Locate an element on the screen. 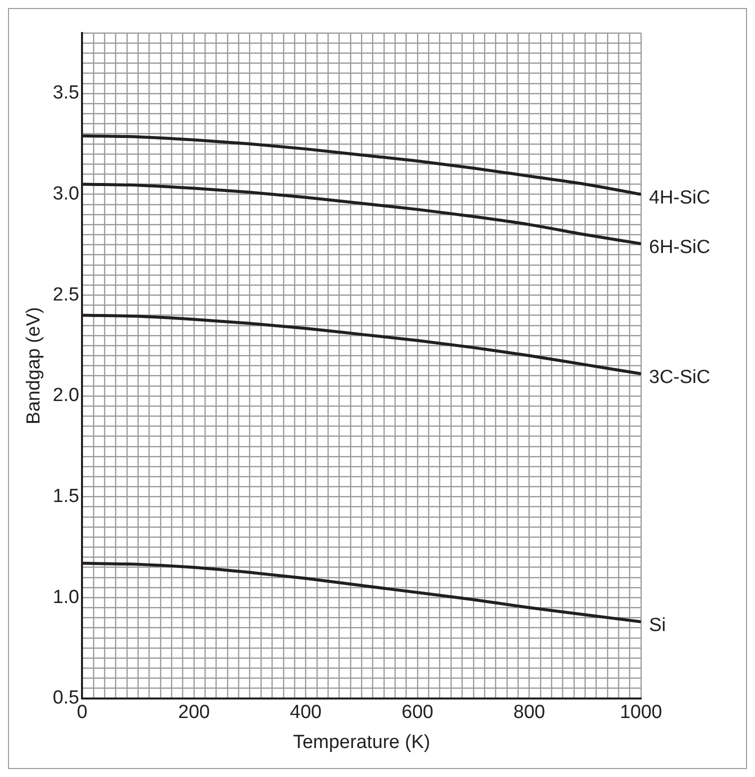 The height and width of the screenshot is (777, 755). series-label: Si is located at coordinates (657, 625).